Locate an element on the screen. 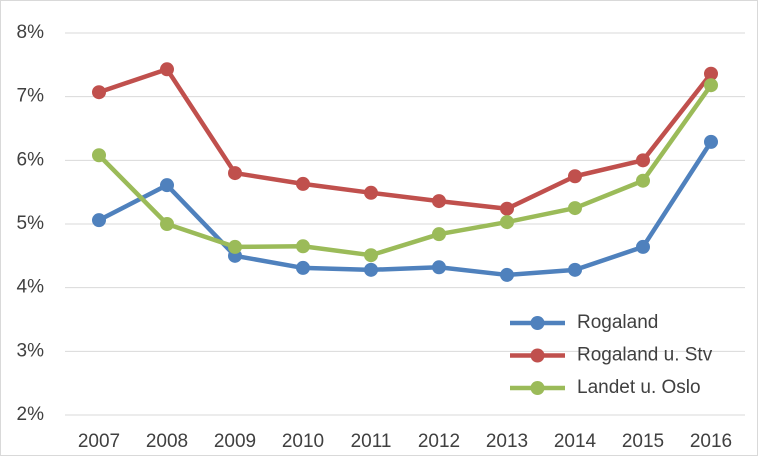 Image resolution: width=758 pixels, height=456 pixels. x-tick-label: 2016 is located at coordinates (711, 441).